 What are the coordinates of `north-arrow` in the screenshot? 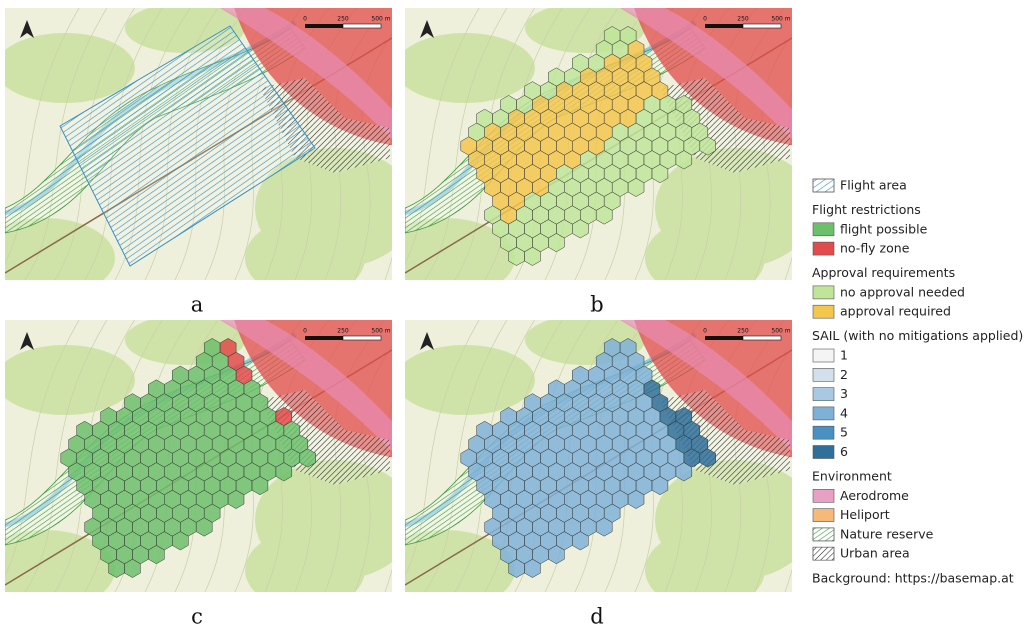 It's located at (427, 341).